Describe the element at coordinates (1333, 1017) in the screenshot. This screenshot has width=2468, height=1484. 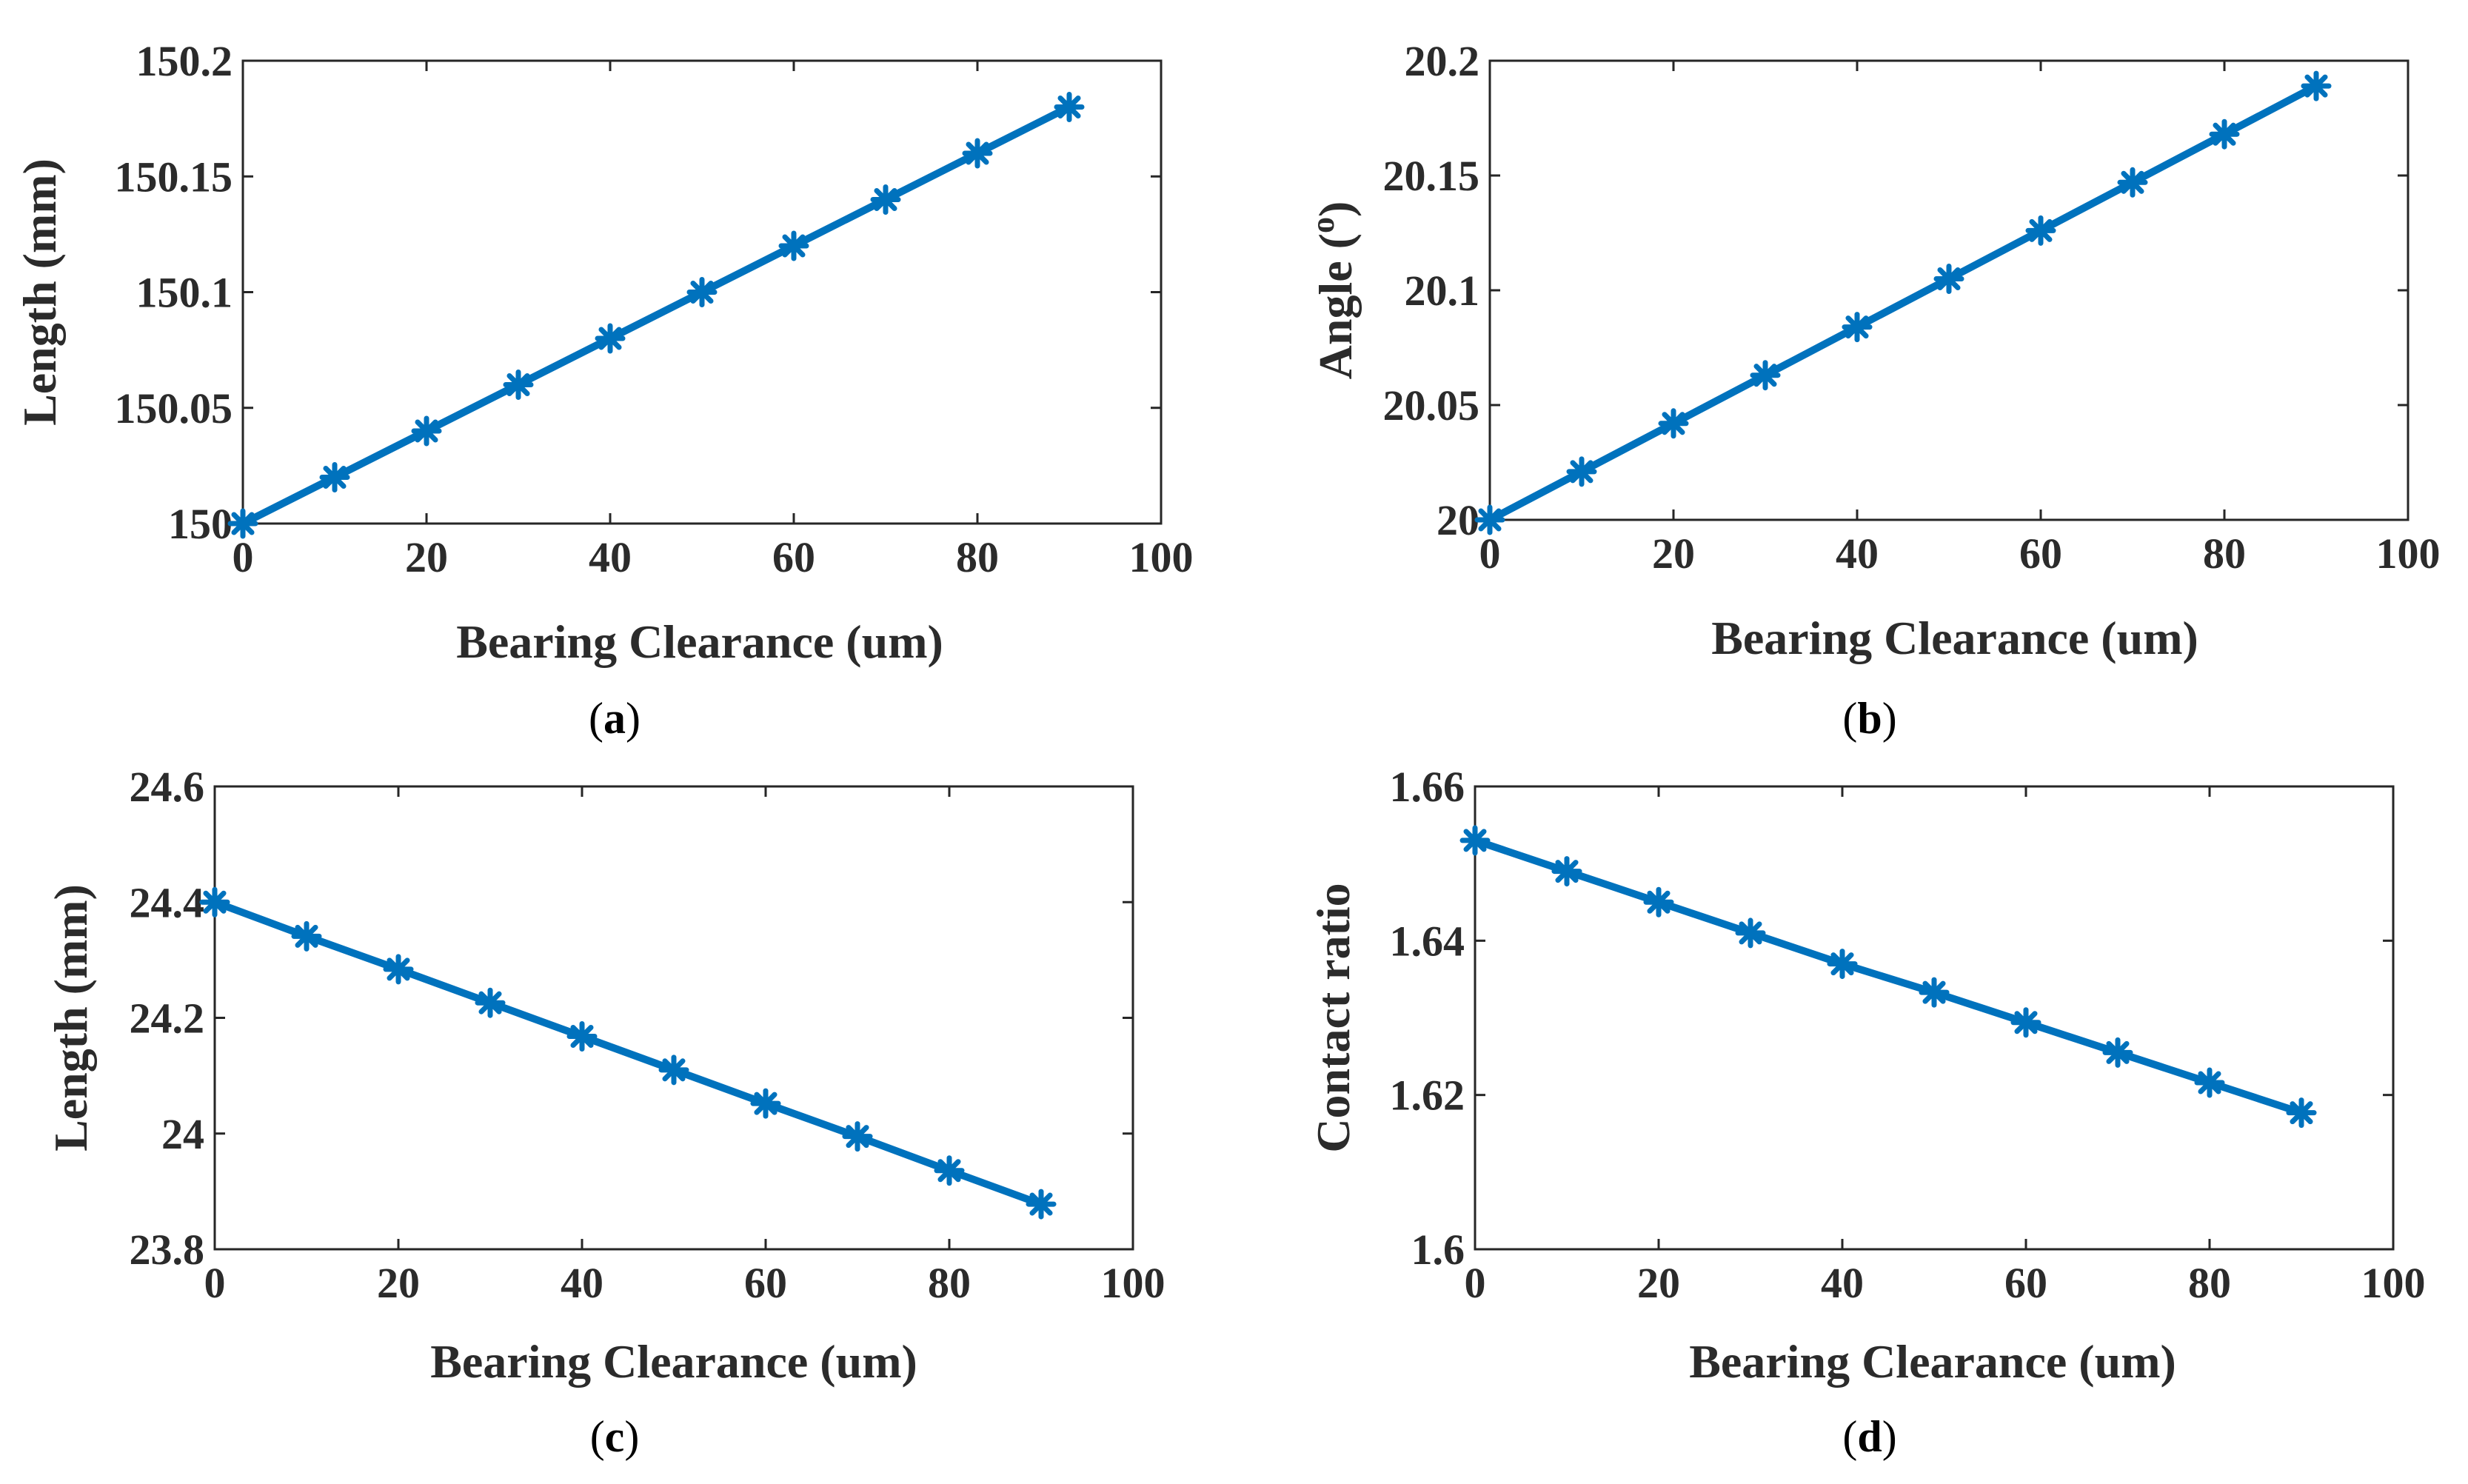
I see `y-axis-label: Contact ratio` at that location.